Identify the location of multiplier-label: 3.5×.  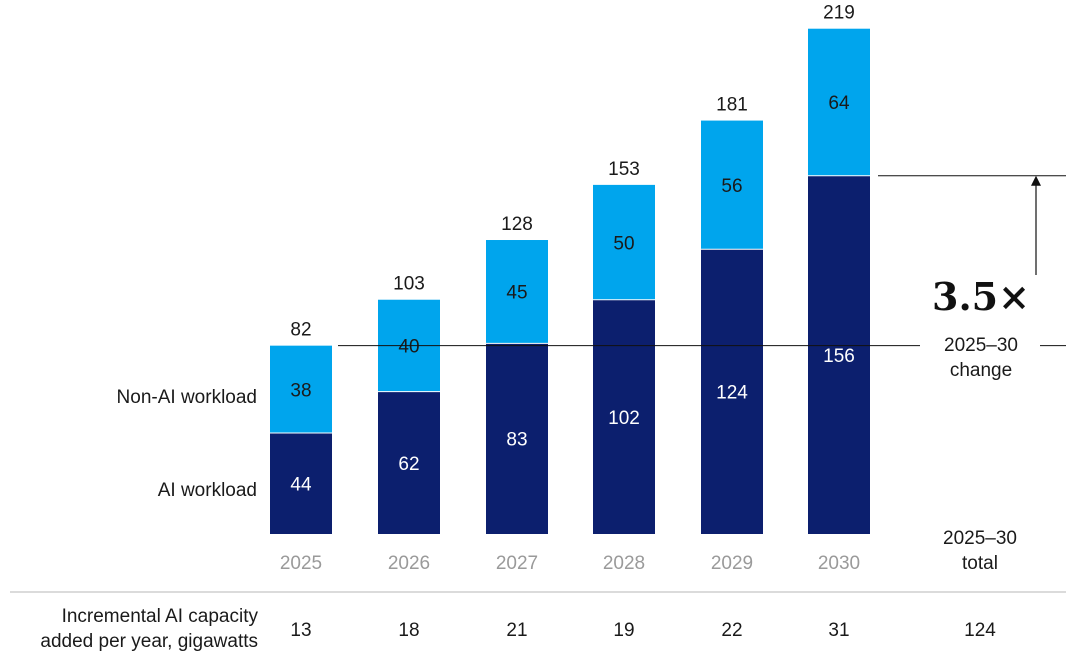
(981, 296).